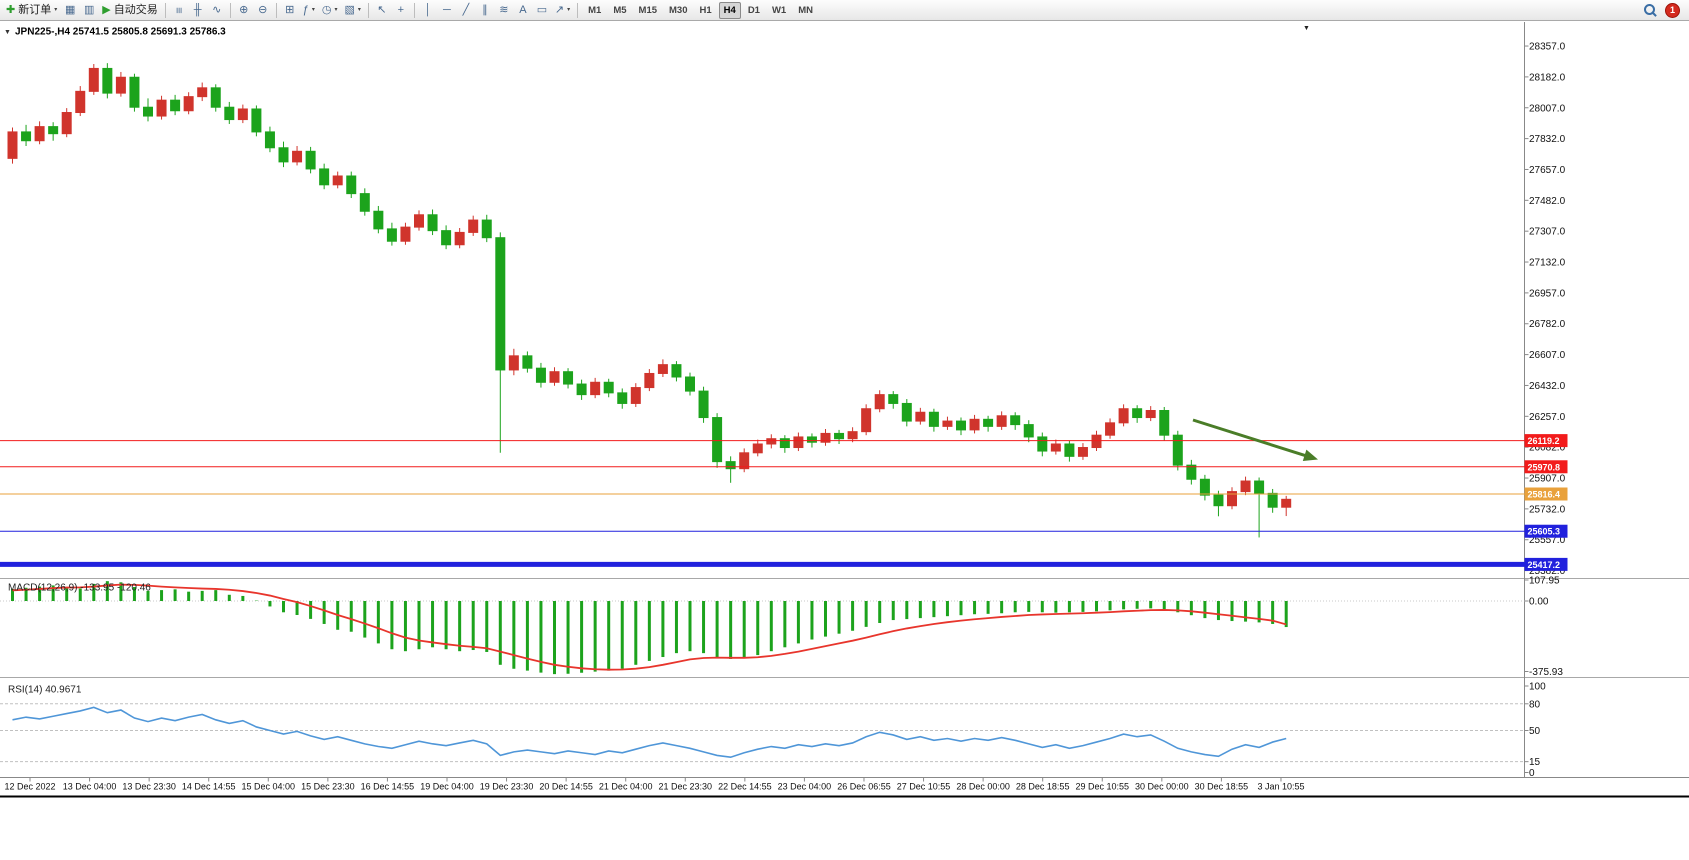 This screenshot has width=1689, height=860. What do you see at coordinates (309, 10) in the screenshot?
I see `toolbar-indicators-button: ƒ ▾` at bounding box center [309, 10].